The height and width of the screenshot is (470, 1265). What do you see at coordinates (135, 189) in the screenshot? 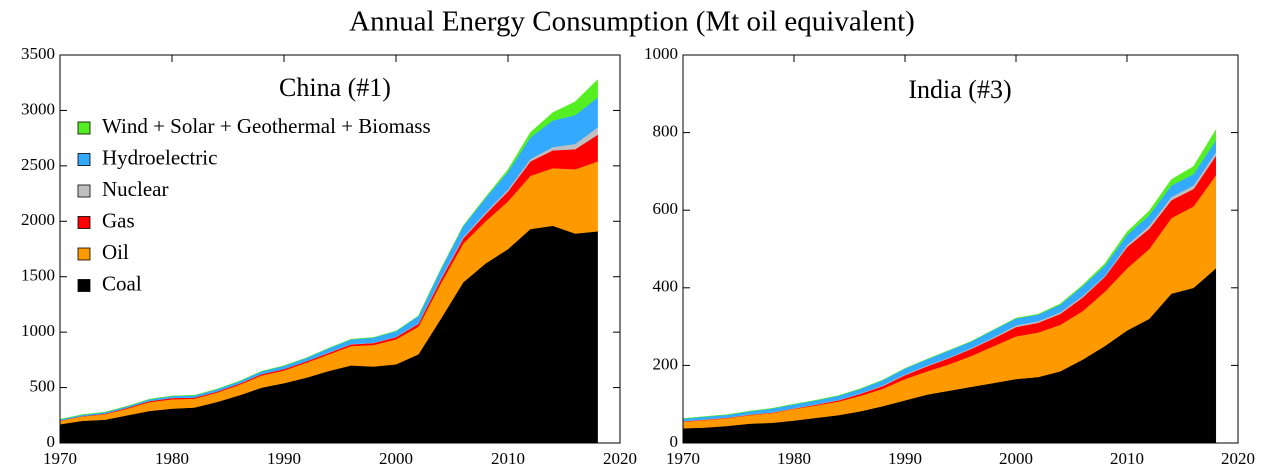
I see `legend-label: Nuclear` at bounding box center [135, 189].